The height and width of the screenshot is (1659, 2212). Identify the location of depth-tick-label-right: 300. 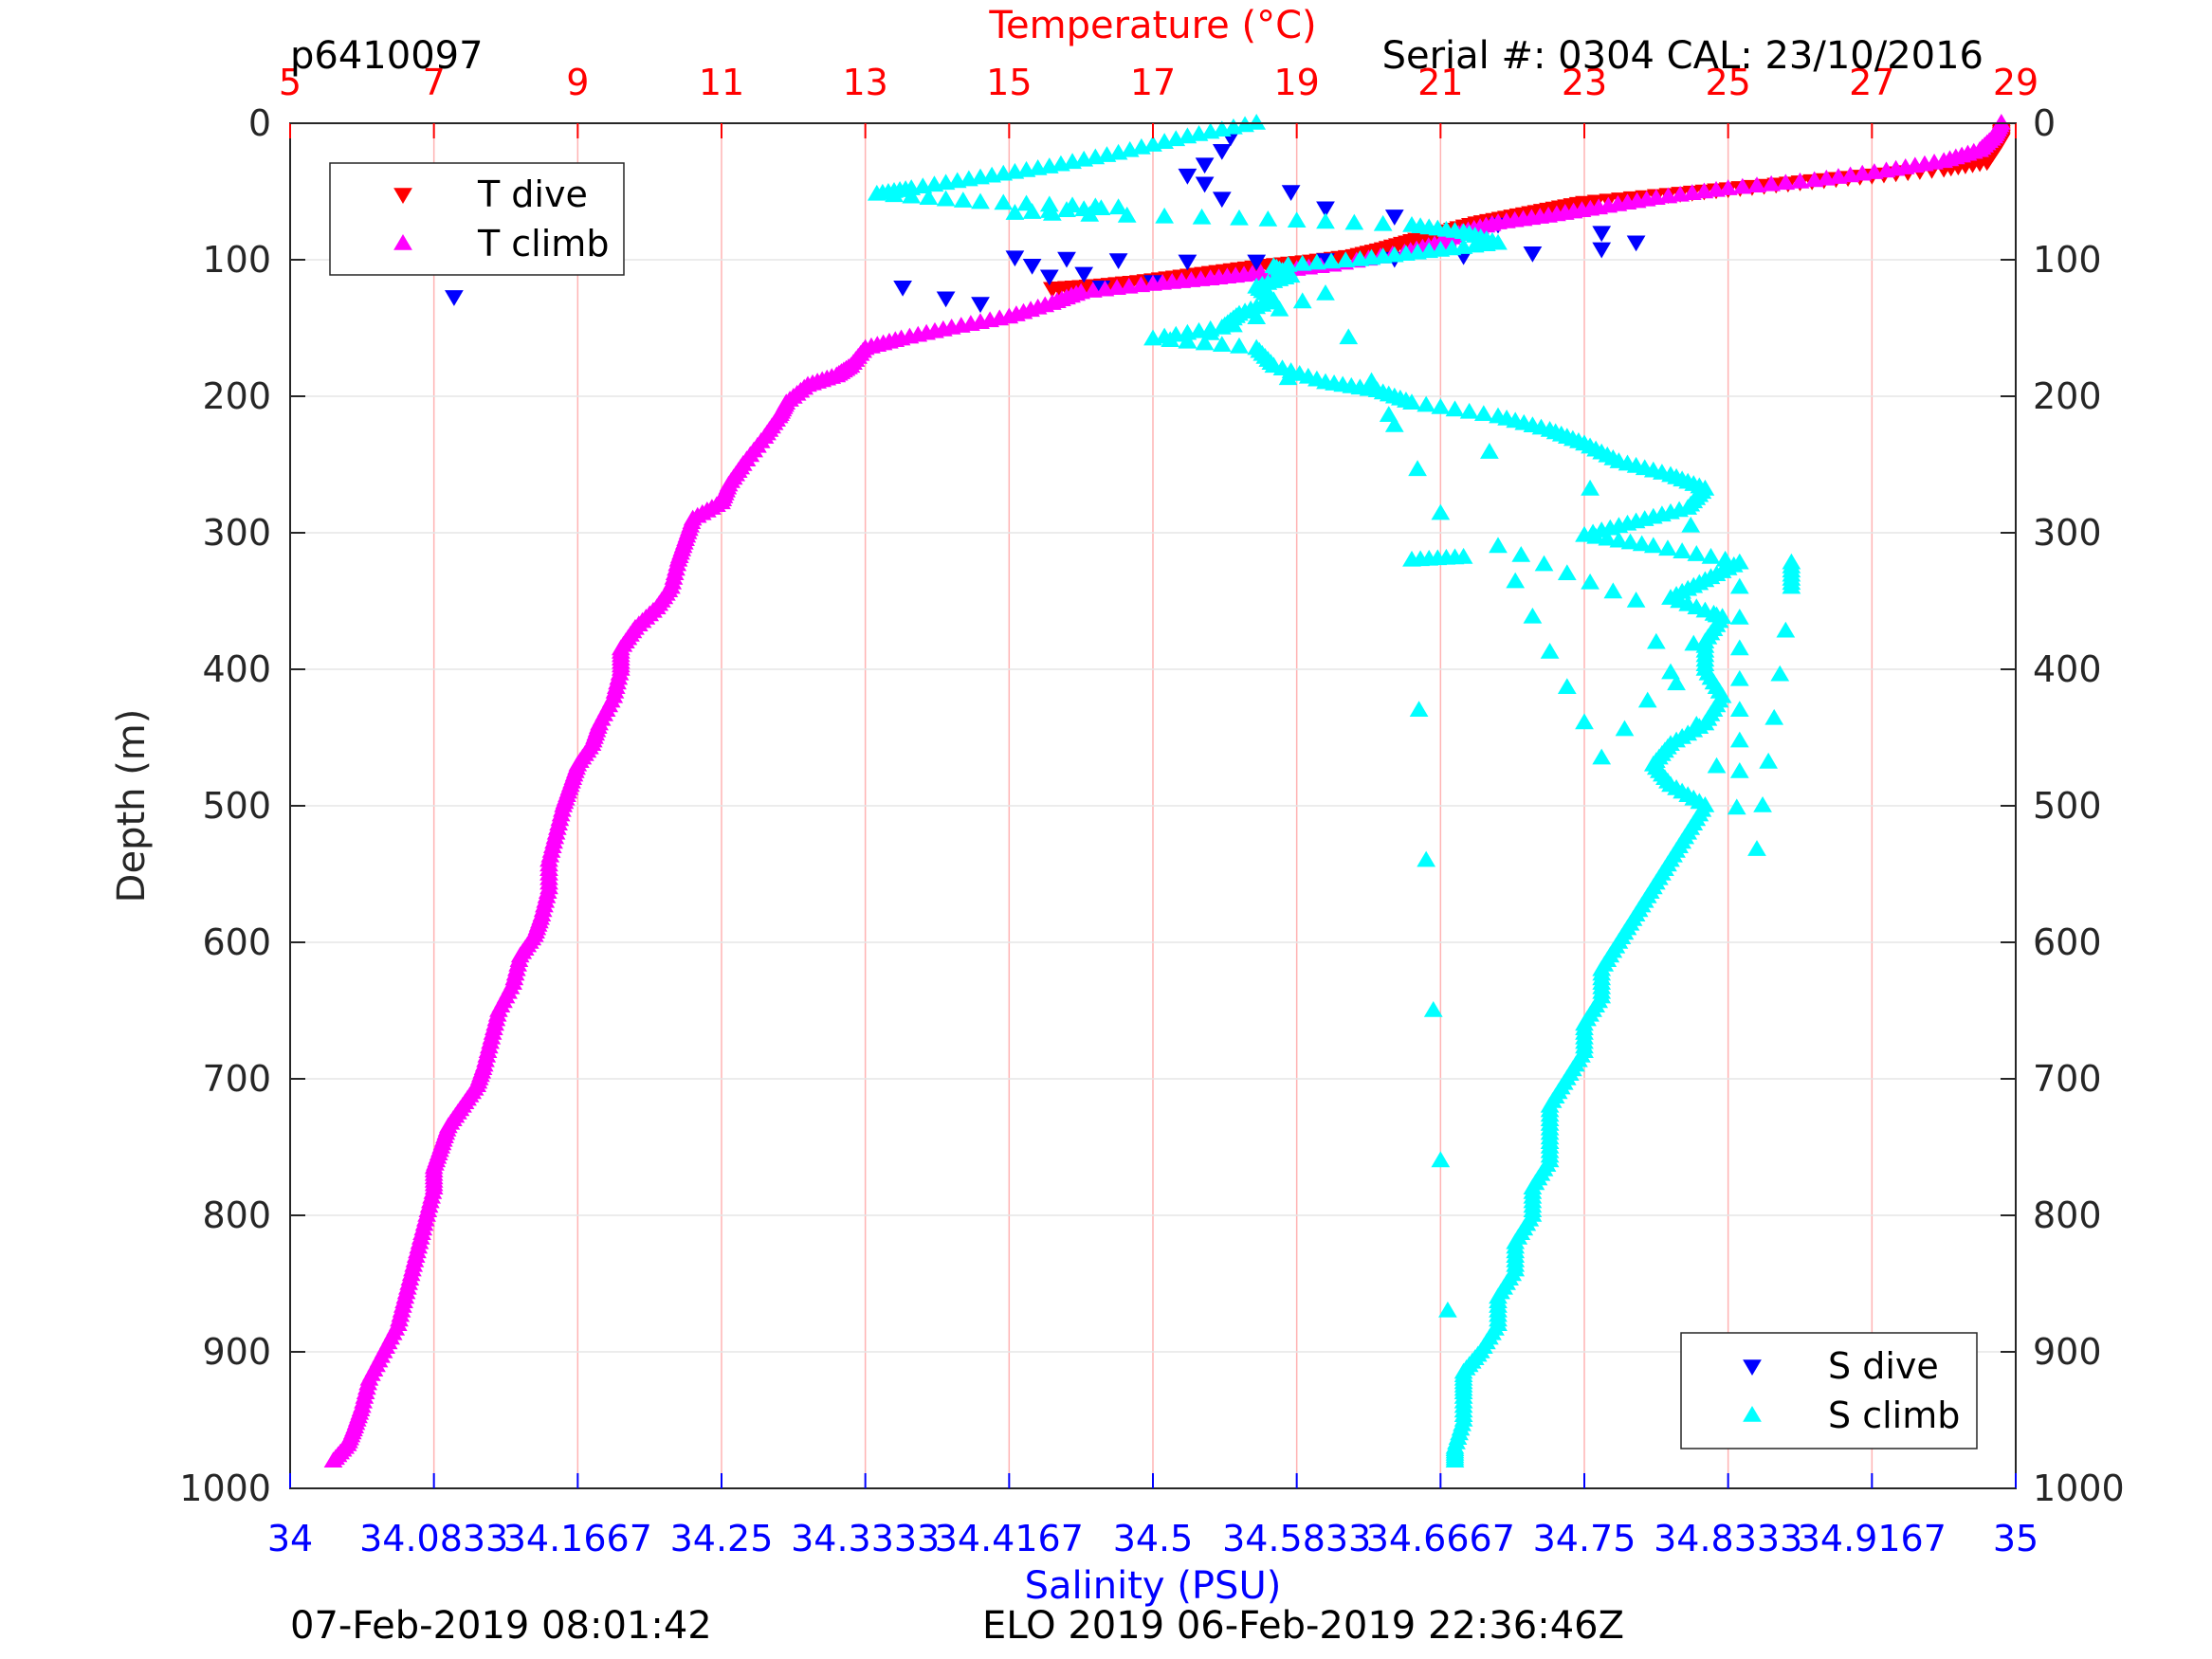
(2067, 533).